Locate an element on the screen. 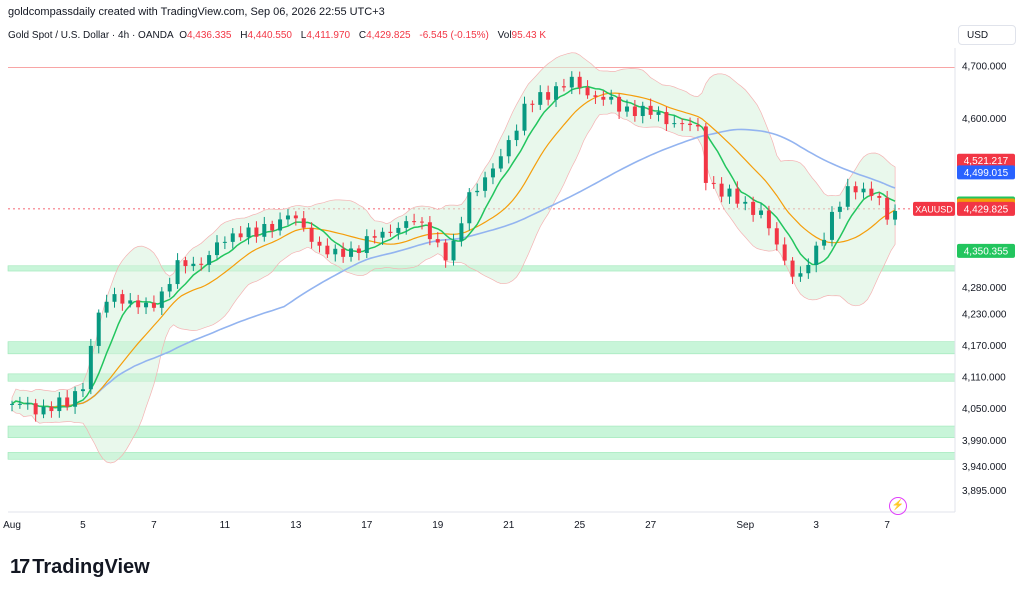 This screenshot has width=1024, height=590. x-tick-label: 21 is located at coordinates (509, 525).